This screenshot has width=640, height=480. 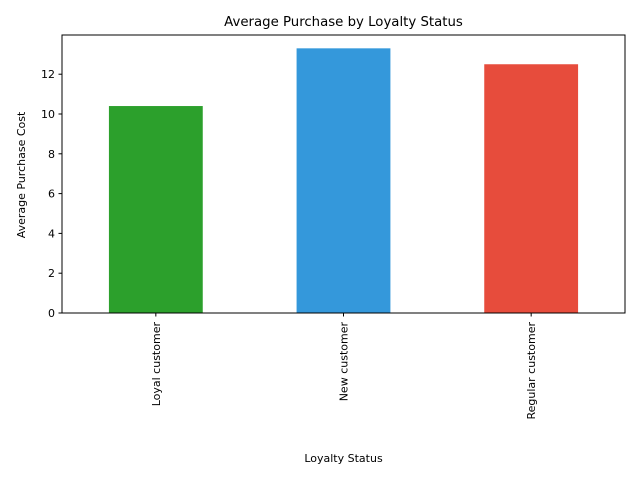 I want to click on y-tick-label: 8, so click(x=51, y=154).